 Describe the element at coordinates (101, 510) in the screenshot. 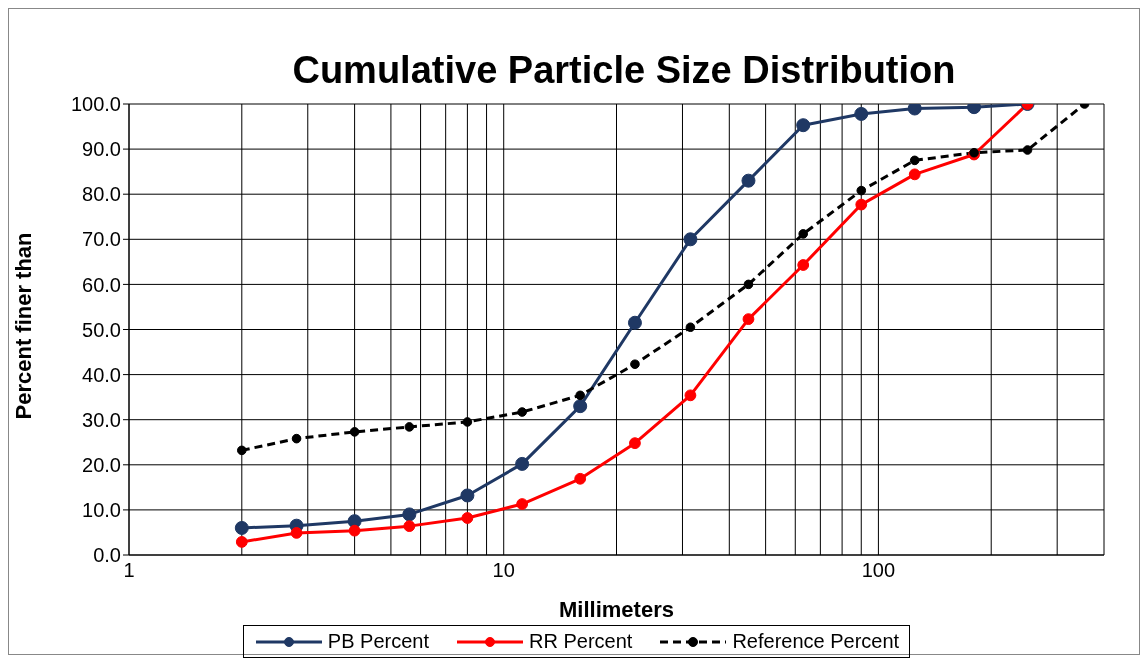

I see `y-tick-label: 10.0` at that location.